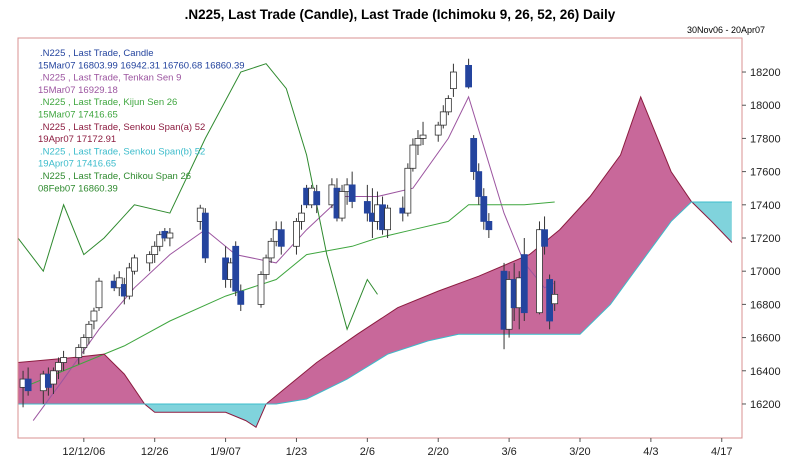 This screenshot has width=800, height=467. Describe the element at coordinates (765, 173) in the screenshot. I see `y-tick-label: 17600` at that location.